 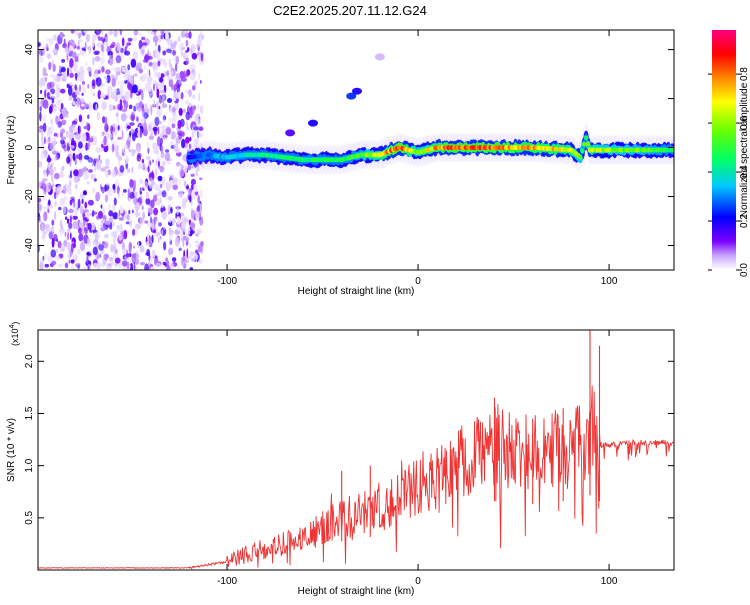 I want to click on spectrogram-xlabel: Height of straight line (km), so click(x=356, y=291).